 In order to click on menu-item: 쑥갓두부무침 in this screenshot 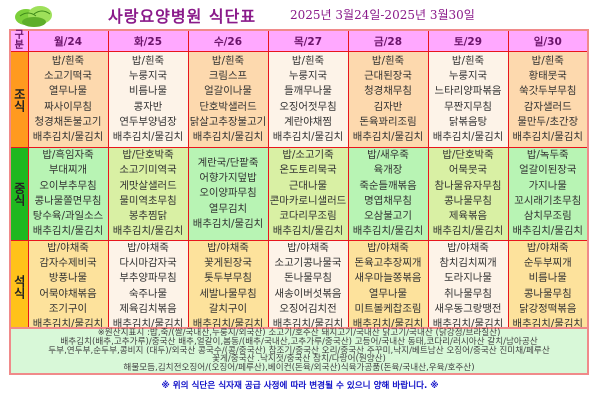, I will do `click(548, 91)`.